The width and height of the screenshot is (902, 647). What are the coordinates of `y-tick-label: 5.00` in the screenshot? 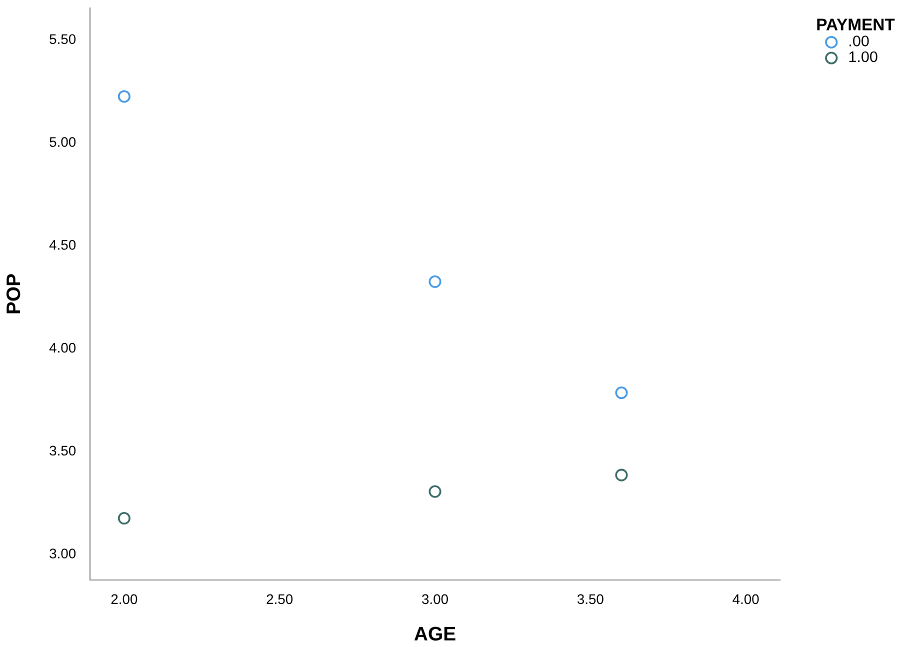 It's located at (63, 142).